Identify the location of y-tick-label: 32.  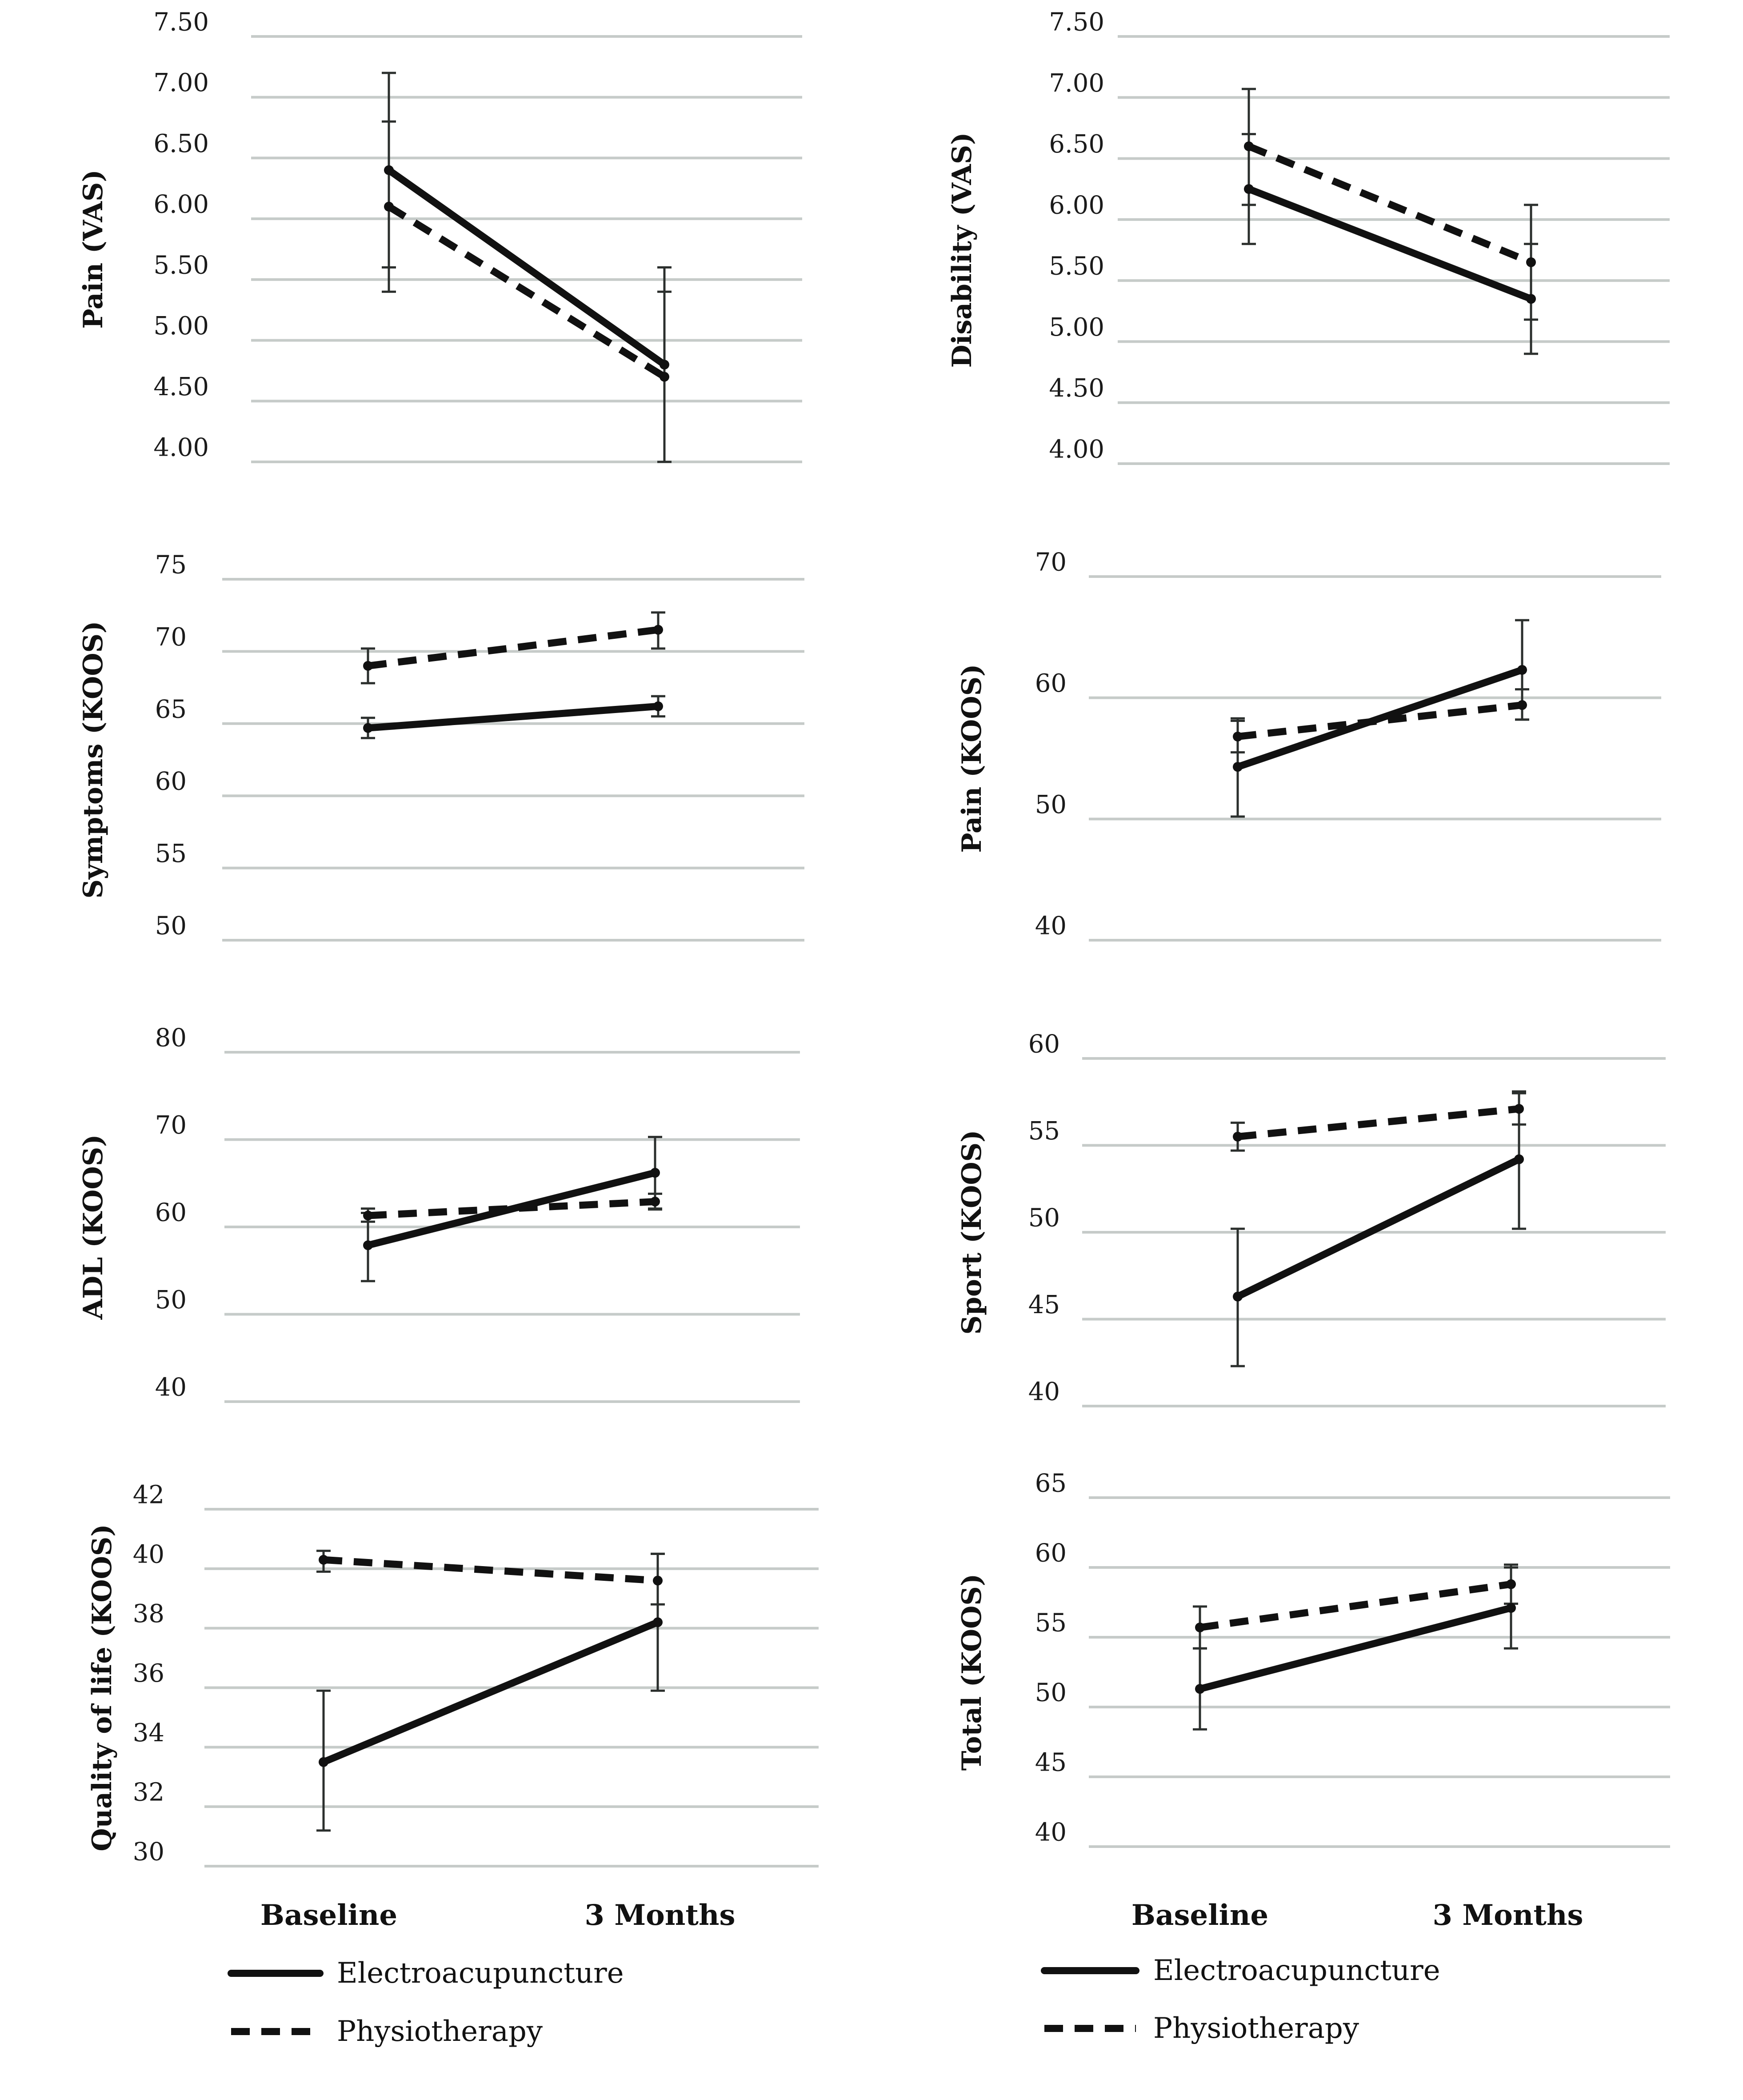
(149, 1792).